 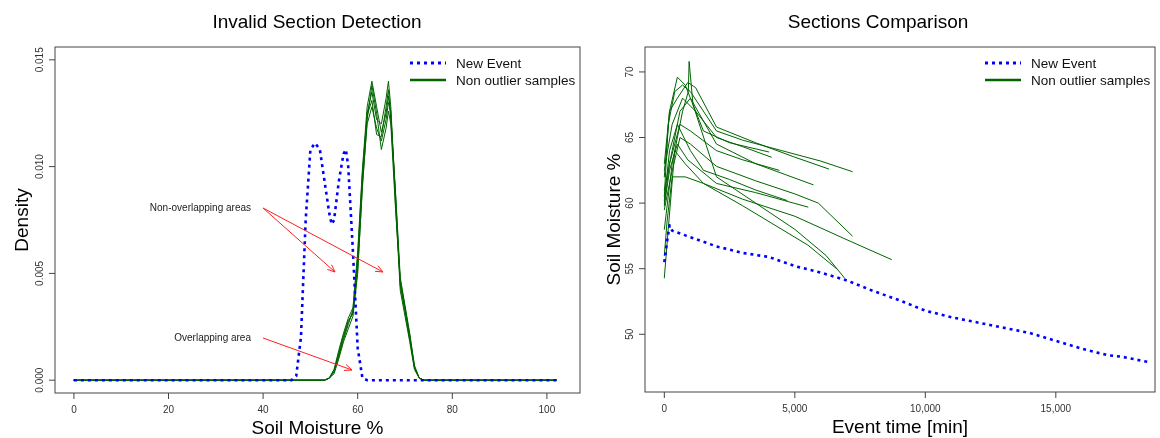 What do you see at coordinates (629, 203) in the screenshot?
I see `y-tick-label: 60` at bounding box center [629, 203].